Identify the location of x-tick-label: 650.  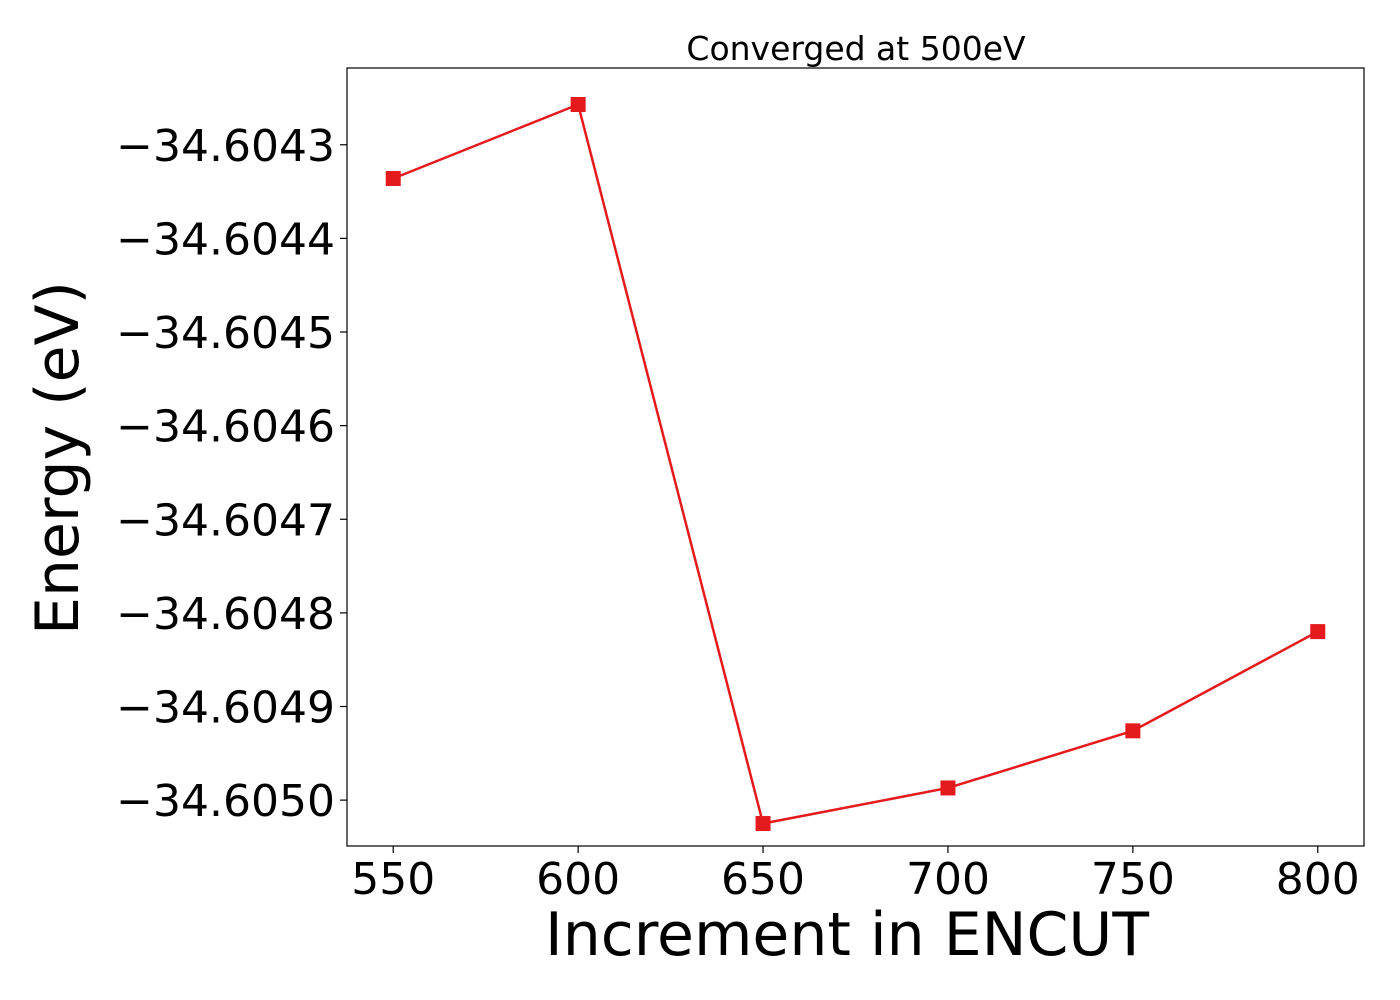
(763, 879).